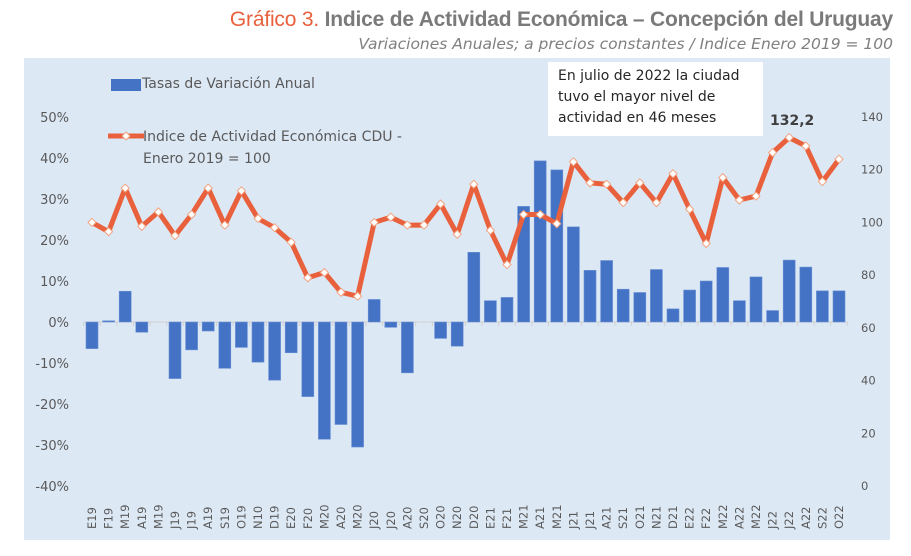 The image size is (911, 556). I want to click on line-marker-a20, so click(341, 292).